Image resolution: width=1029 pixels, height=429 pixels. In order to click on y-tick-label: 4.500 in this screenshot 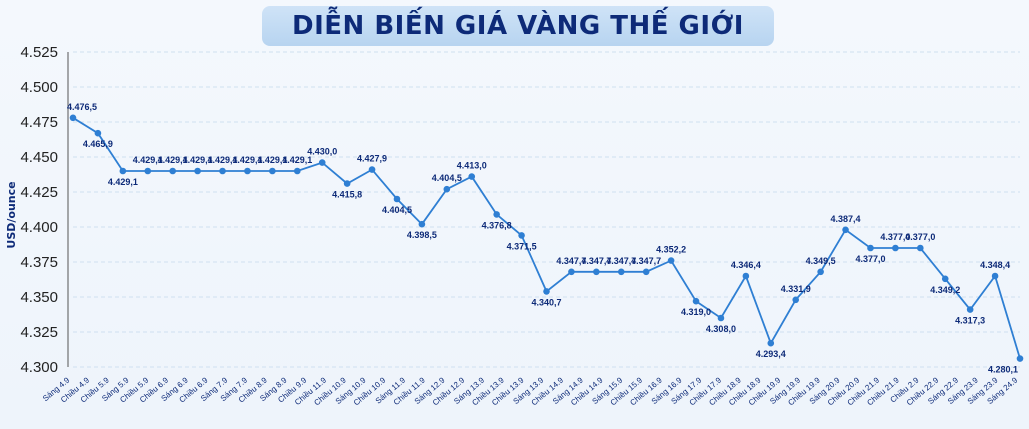, I will do `click(39, 87)`.